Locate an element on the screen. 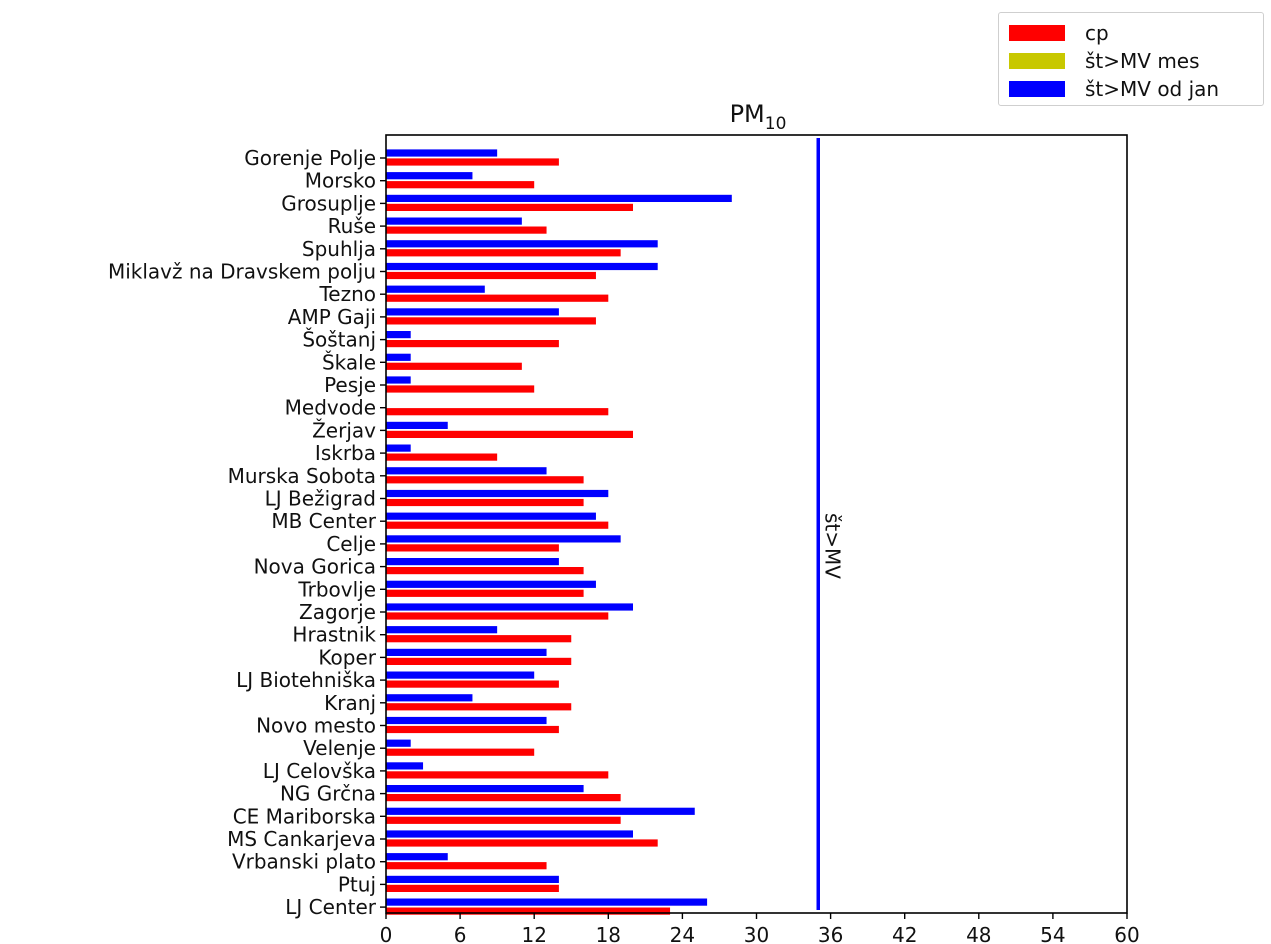  y-tick-label: Škale is located at coordinates (349, 362).